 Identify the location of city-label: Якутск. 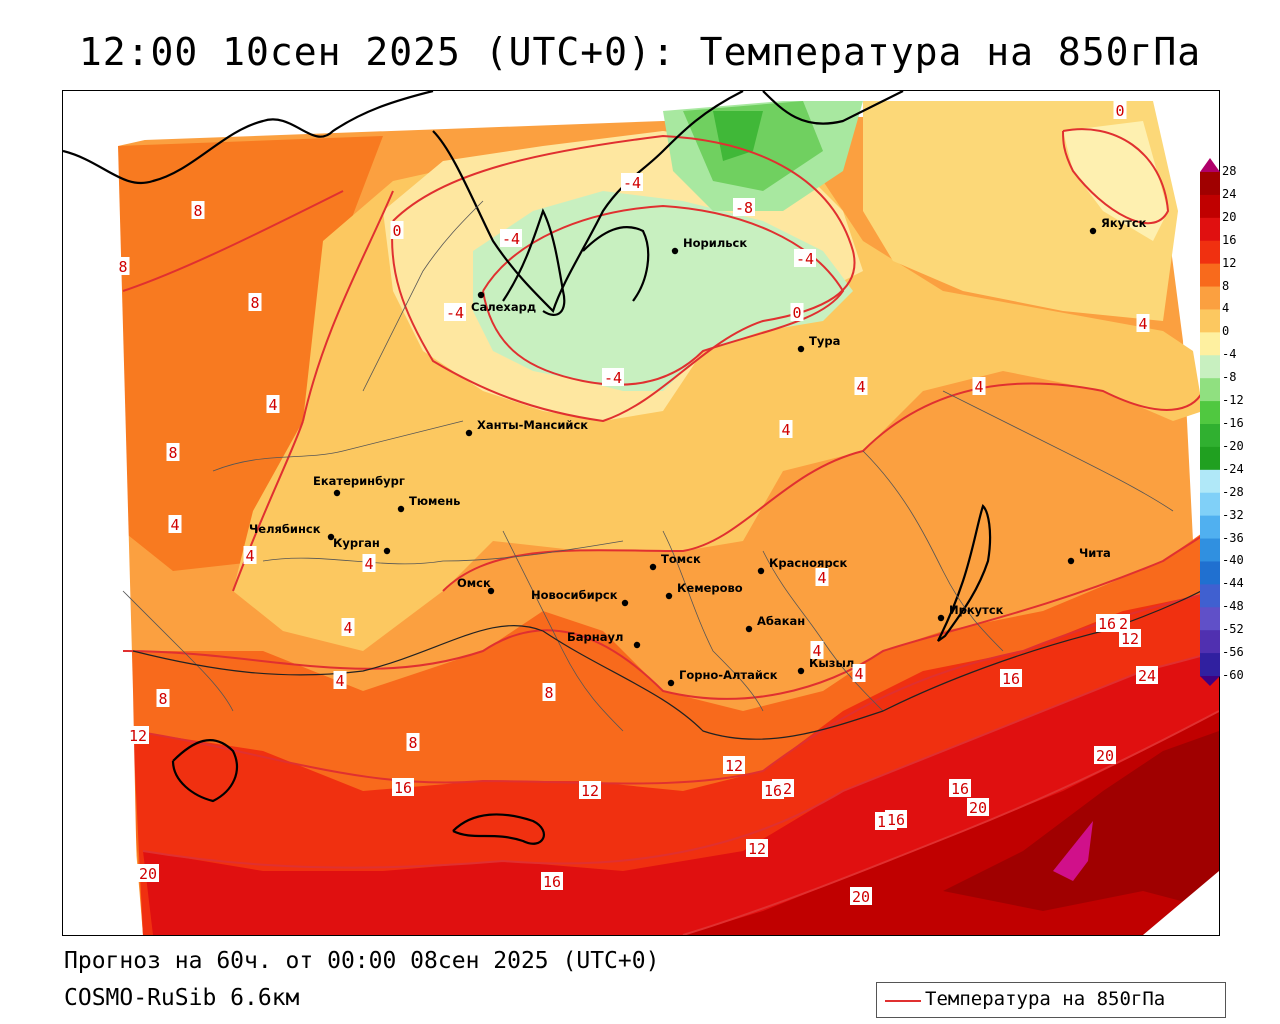
(1124, 223).